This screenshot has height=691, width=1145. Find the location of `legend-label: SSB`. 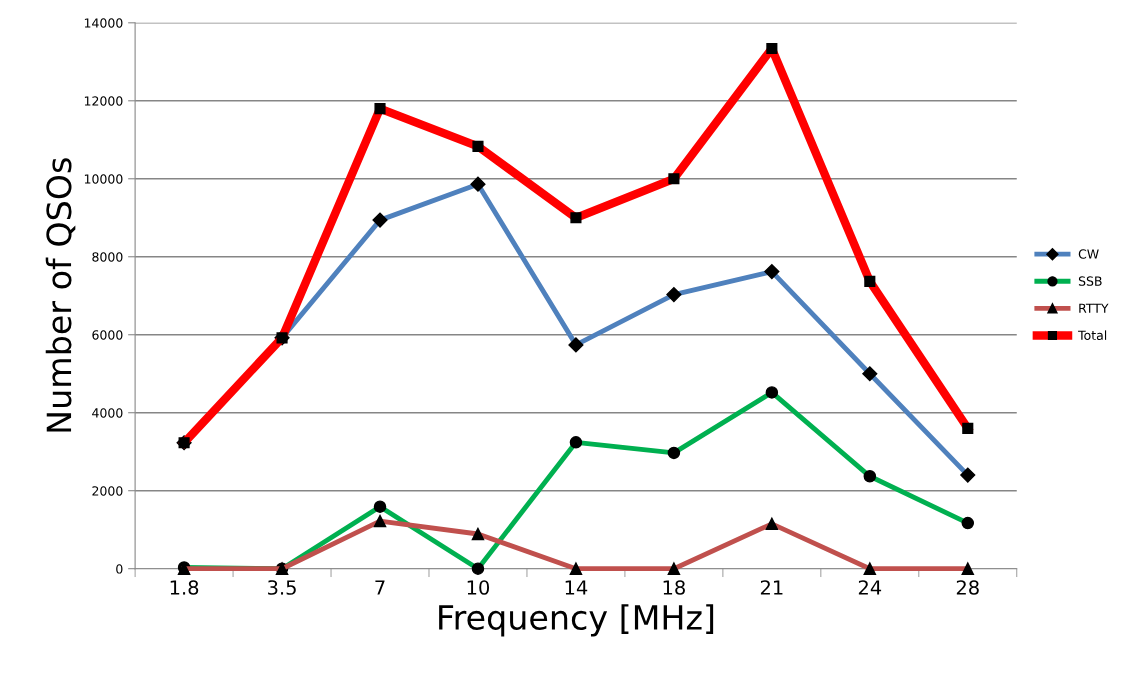

legend-label: SSB is located at coordinates (1090, 281).